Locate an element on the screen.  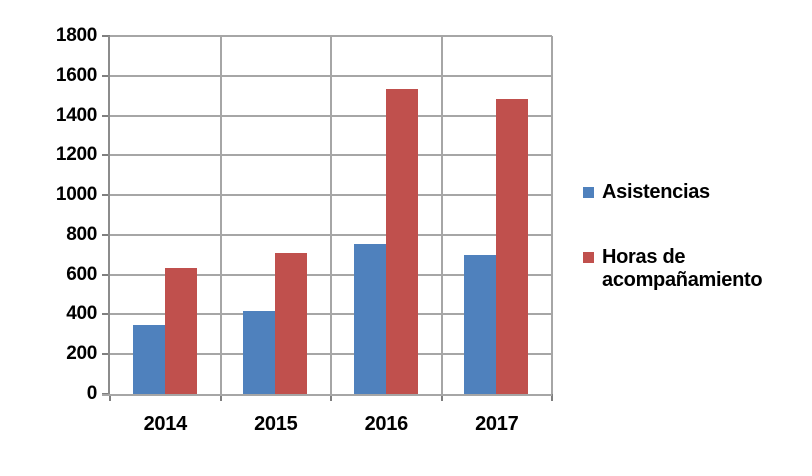
bar-horas-2015 is located at coordinates (291, 323).